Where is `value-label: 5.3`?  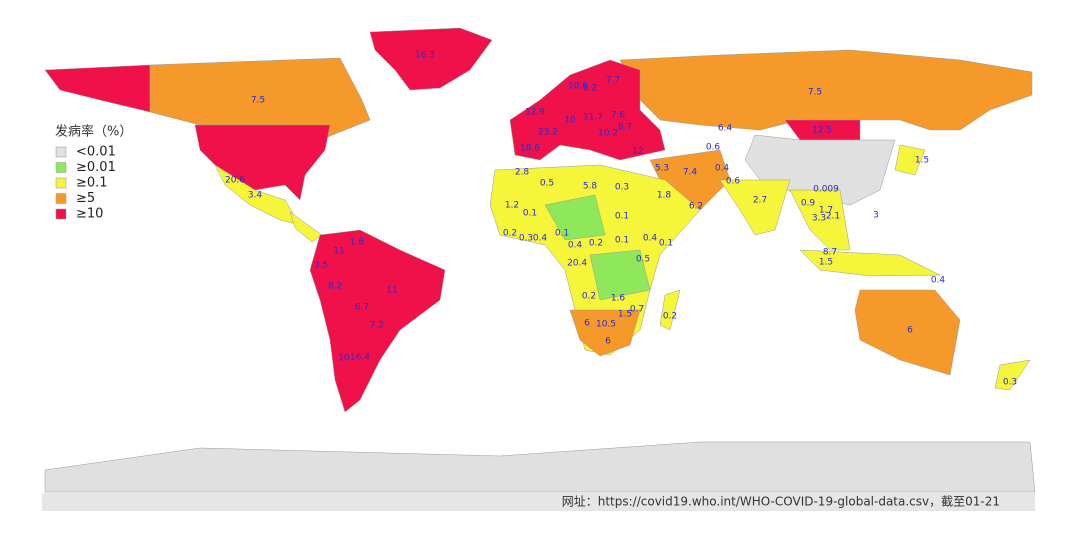 value-label: 5.3 is located at coordinates (662, 169).